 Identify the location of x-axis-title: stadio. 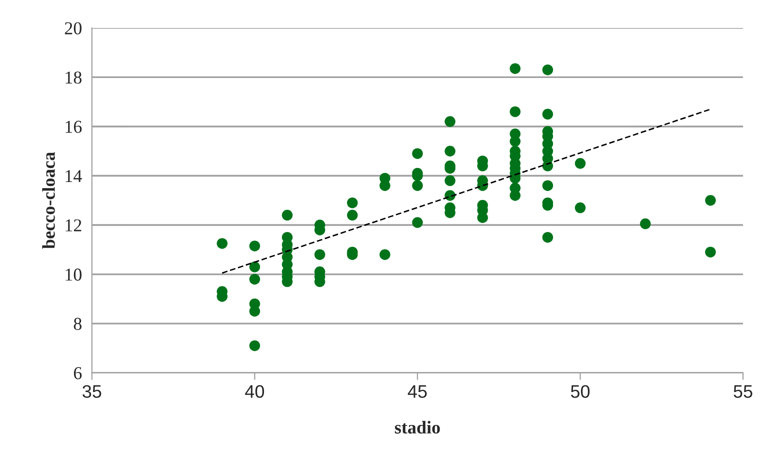
(417, 427).